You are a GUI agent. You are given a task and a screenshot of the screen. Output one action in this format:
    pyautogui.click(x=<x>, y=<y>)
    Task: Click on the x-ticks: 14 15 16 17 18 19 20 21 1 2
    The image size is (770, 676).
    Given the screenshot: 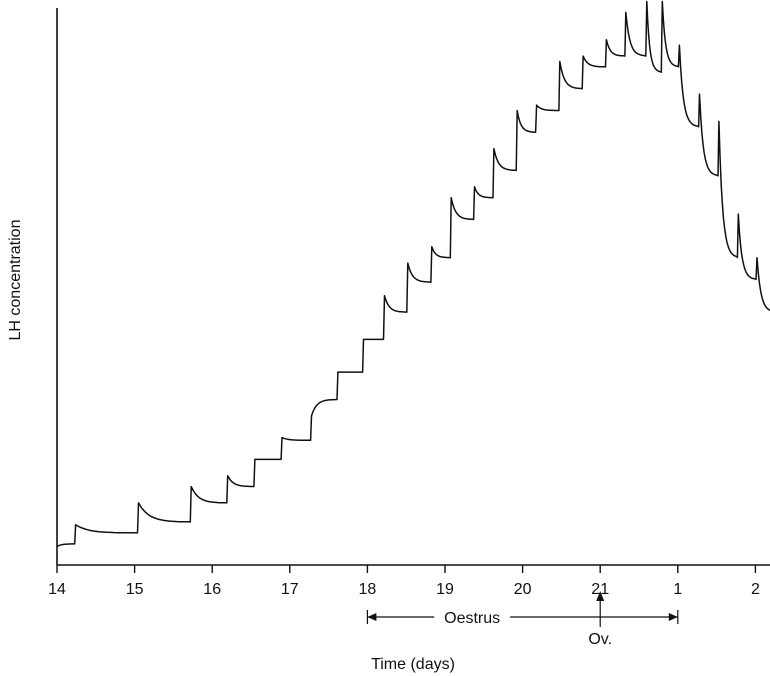 What is the action you would take?
    pyautogui.click(x=404, y=581)
    